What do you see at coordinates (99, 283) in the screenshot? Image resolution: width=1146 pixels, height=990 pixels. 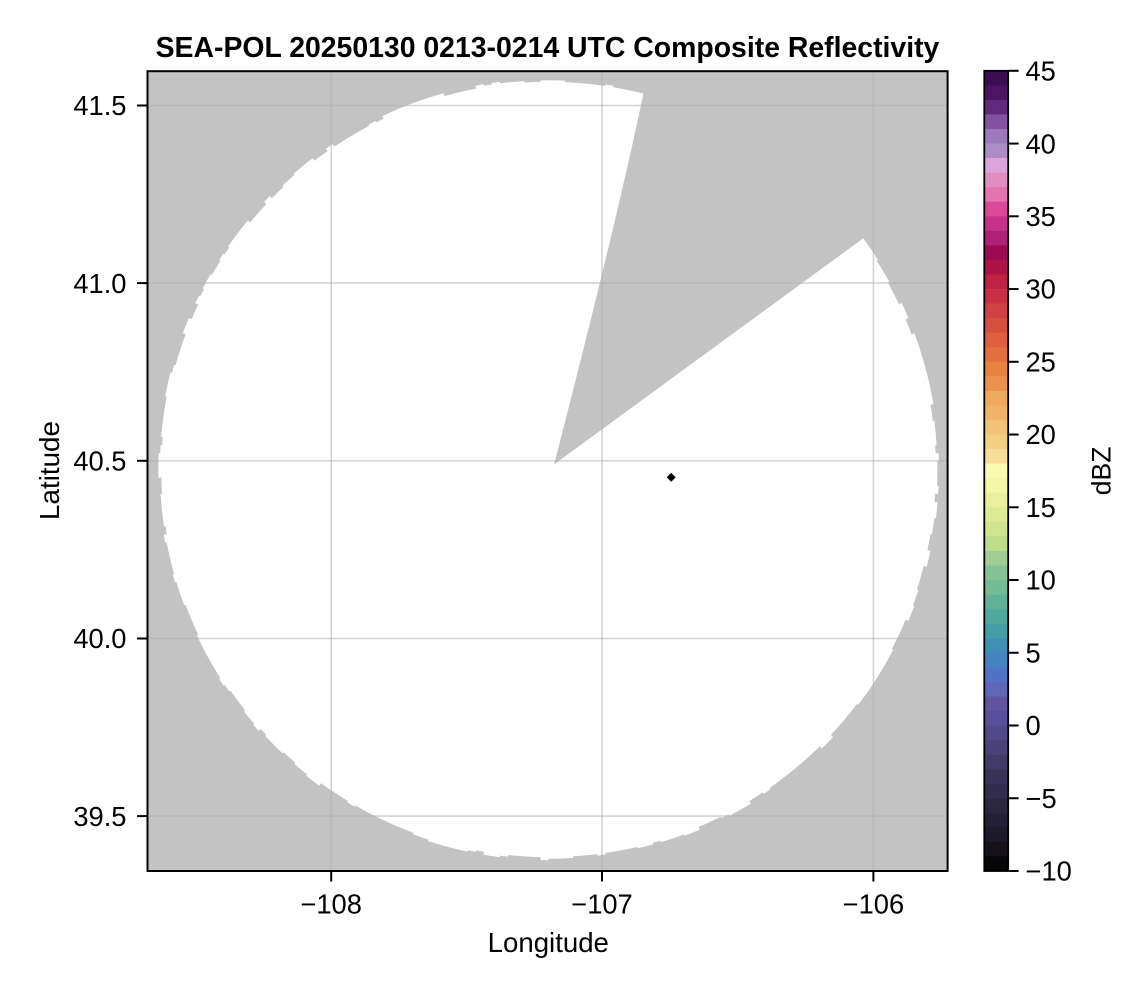 I see `svg-text: 41.0` at bounding box center [99, 283].